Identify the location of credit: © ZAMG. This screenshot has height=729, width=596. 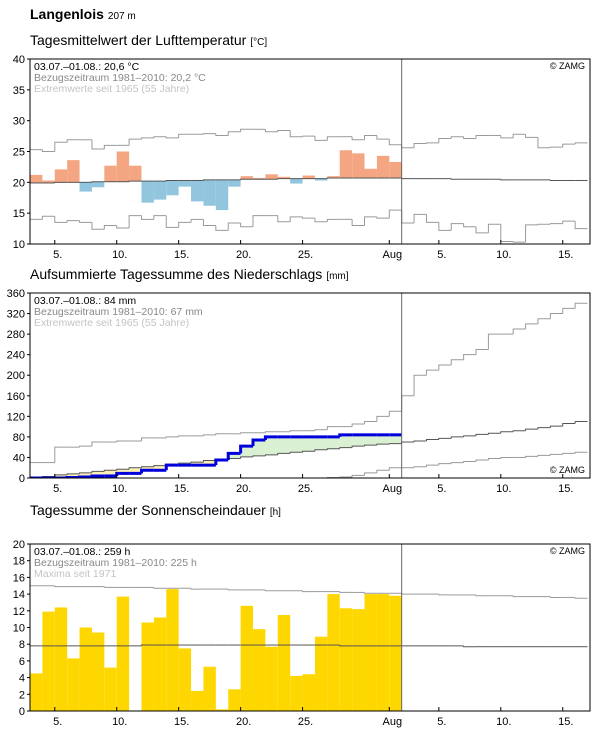
(567, 66).